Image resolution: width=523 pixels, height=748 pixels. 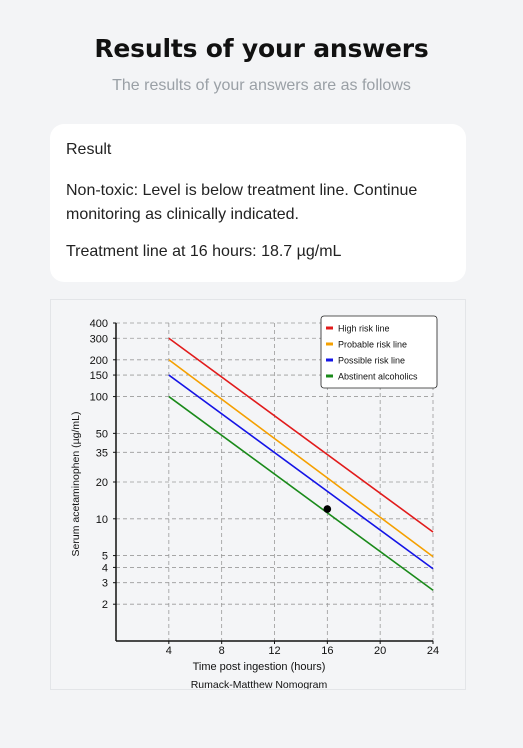 I want to click on page-title: Results of your answers, so click(x=261, y=48).